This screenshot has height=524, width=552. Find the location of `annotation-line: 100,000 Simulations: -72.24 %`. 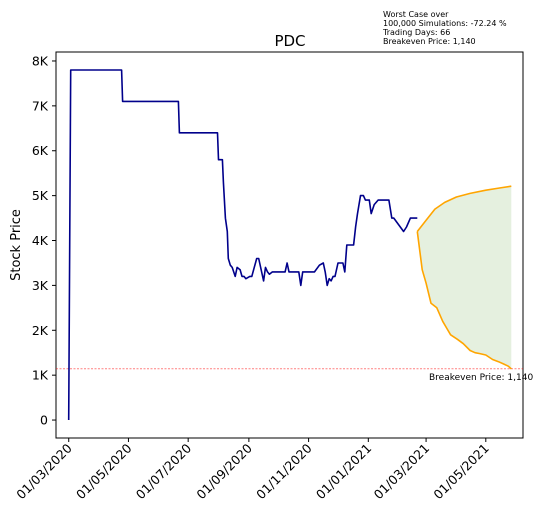

annotation-line: 100,000 Simulations: -72.24 % is located at coordinates (445, 23).